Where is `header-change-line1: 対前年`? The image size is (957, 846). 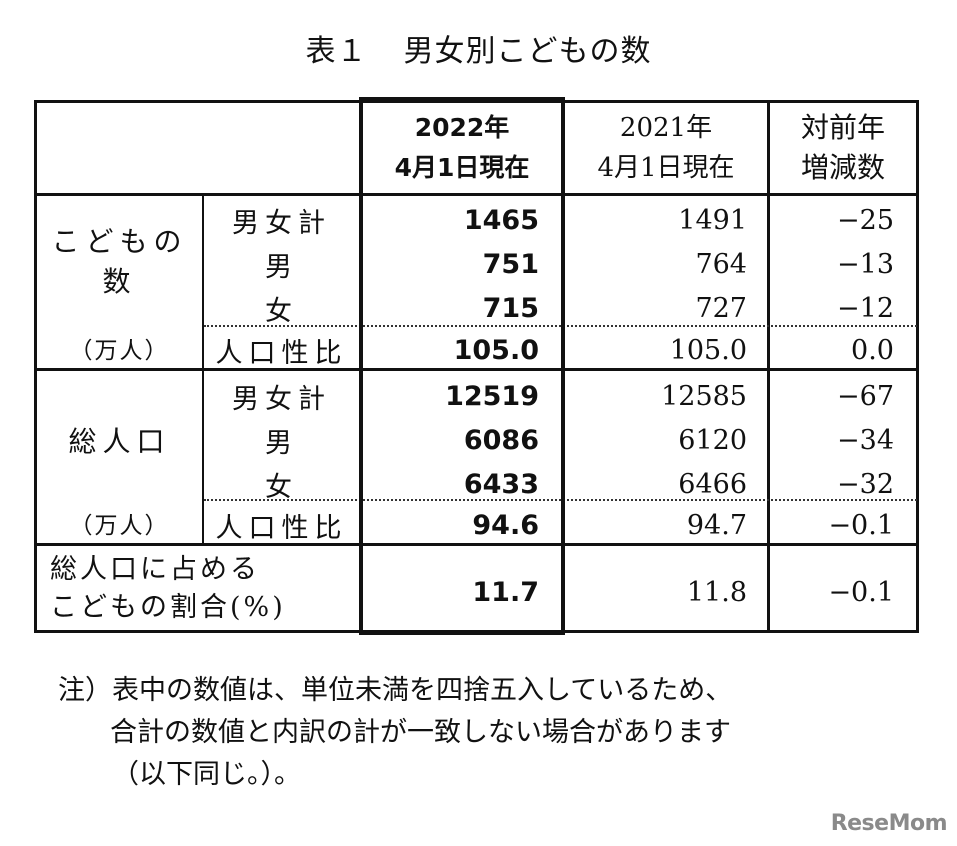 header-change-line1: 対前年 is located at coordinates (842, 127).